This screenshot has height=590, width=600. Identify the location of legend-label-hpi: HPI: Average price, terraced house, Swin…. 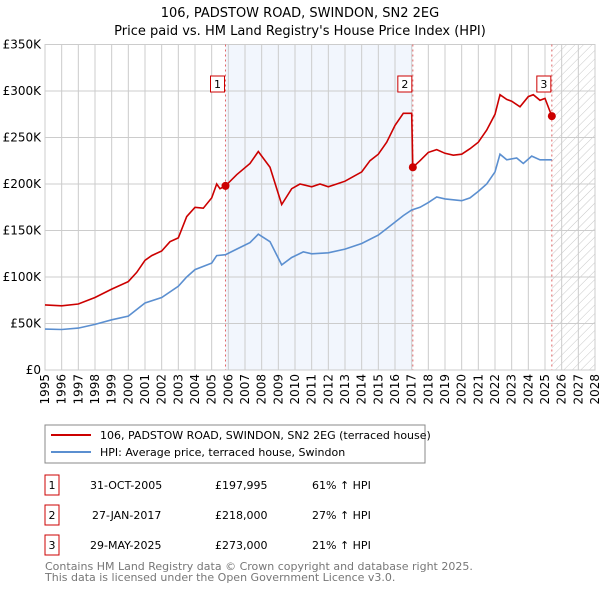
(222, 452).